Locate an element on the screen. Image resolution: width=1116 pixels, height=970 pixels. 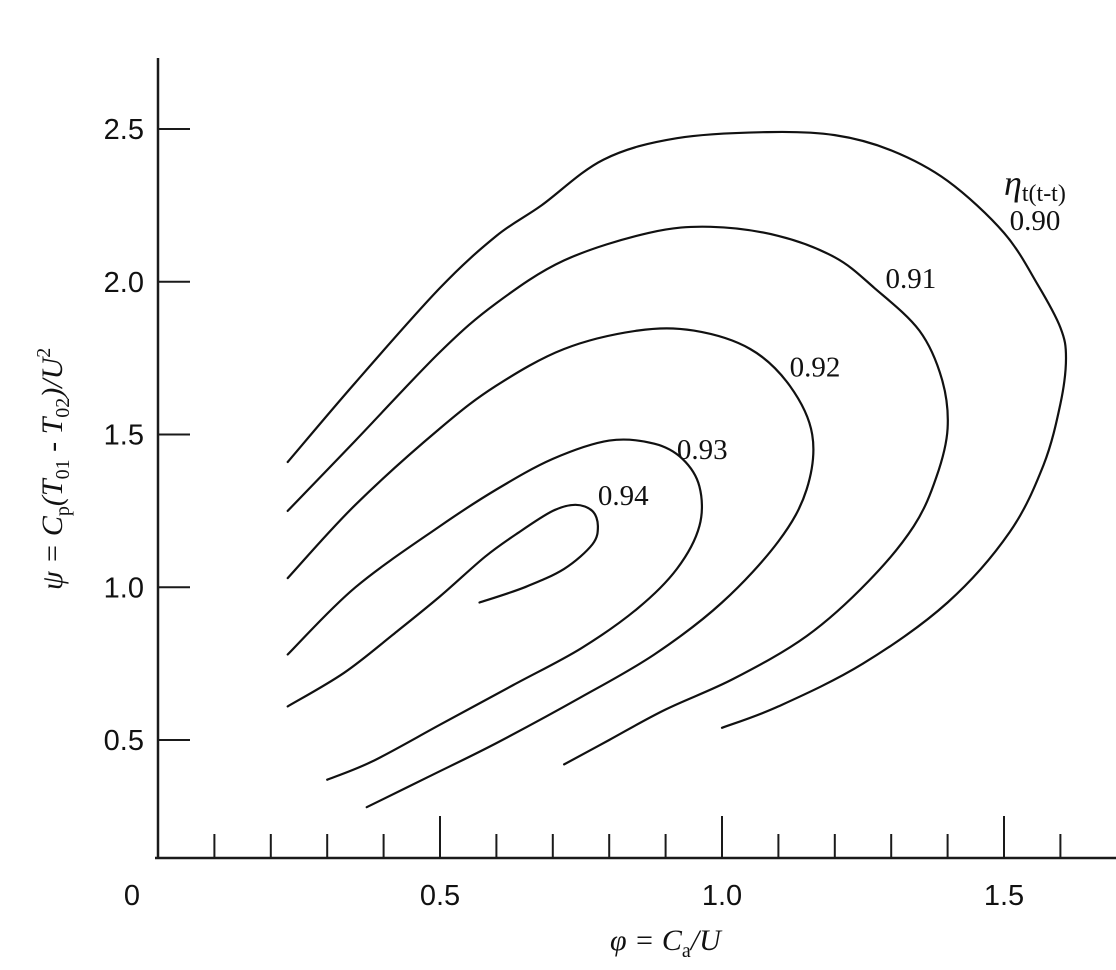
contour-label-0-93: 0.93 is located at coordinates (702, 450).